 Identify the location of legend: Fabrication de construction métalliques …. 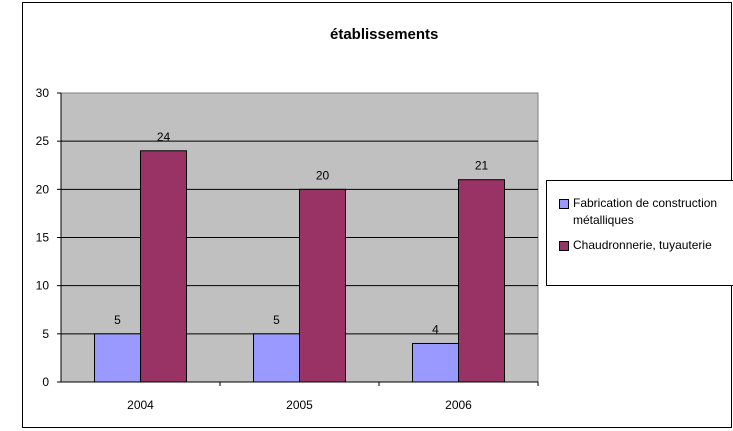
(639, 233).